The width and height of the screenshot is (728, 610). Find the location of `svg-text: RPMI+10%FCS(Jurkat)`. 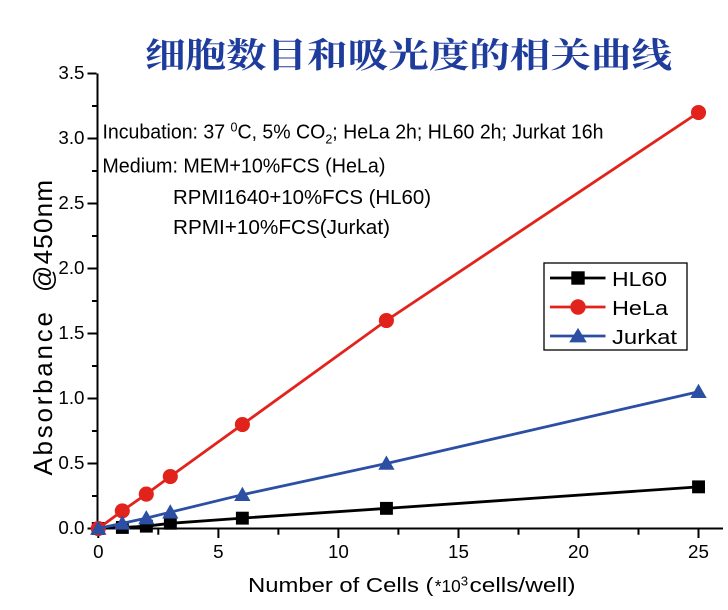

svg-text: RPMI+10%FCS(Jurkat) is located at coordinates (281, 228).